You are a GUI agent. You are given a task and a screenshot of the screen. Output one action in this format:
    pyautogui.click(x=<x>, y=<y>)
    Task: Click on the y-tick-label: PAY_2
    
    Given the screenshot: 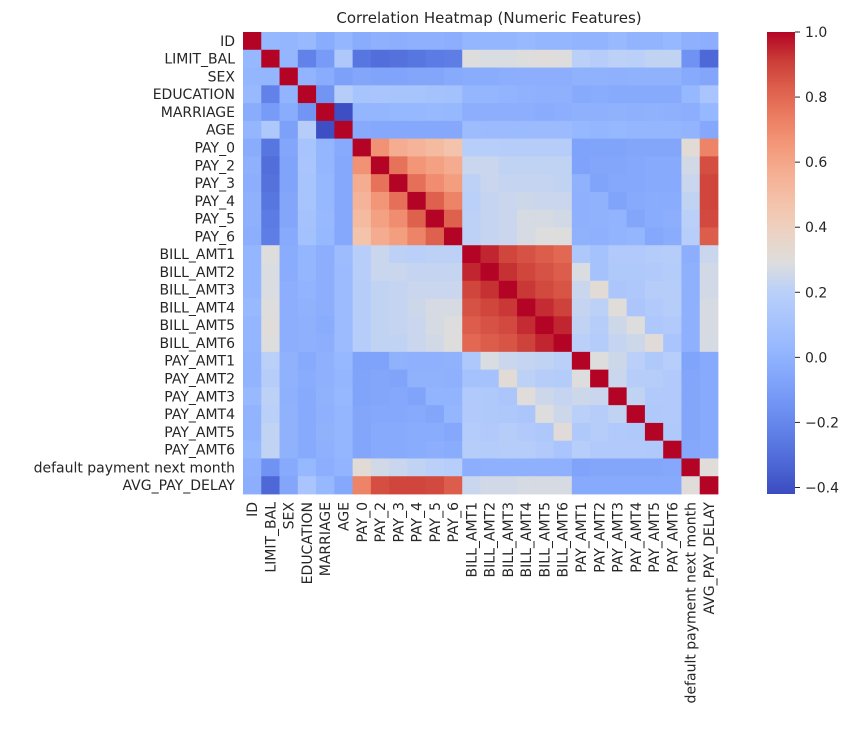 What is the action you would take?
    pyautogui.click(x=215, y=166)
    